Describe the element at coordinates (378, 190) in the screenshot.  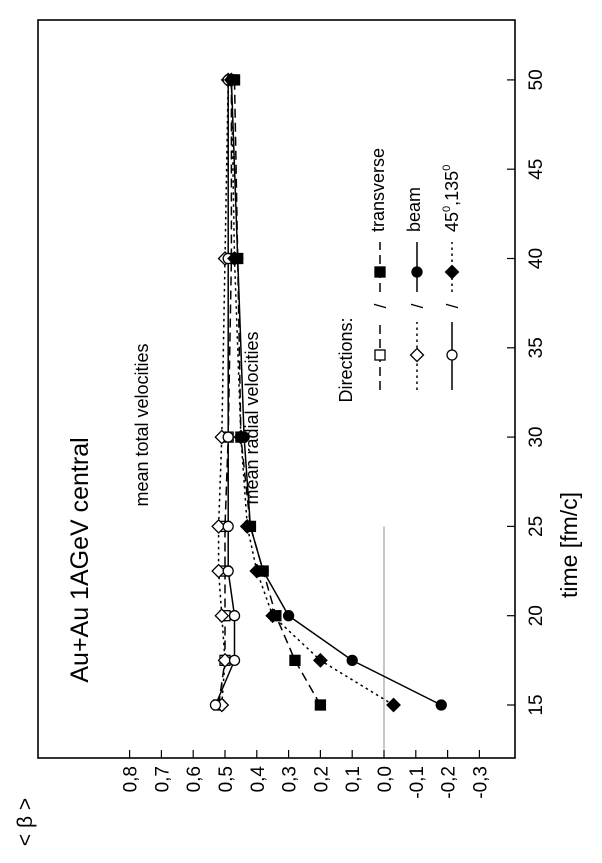
I see `legend-label-transverse: transverse` at that location.